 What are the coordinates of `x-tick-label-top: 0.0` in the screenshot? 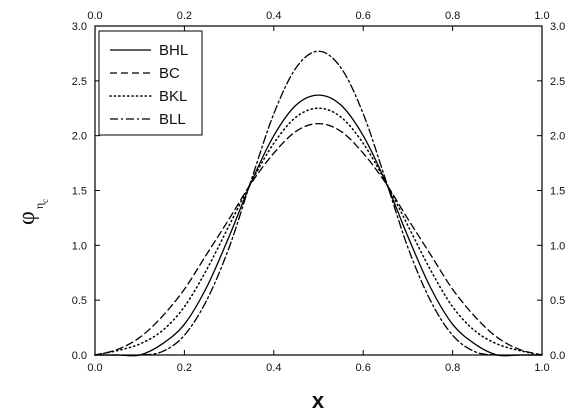 It's located at (94, 16).